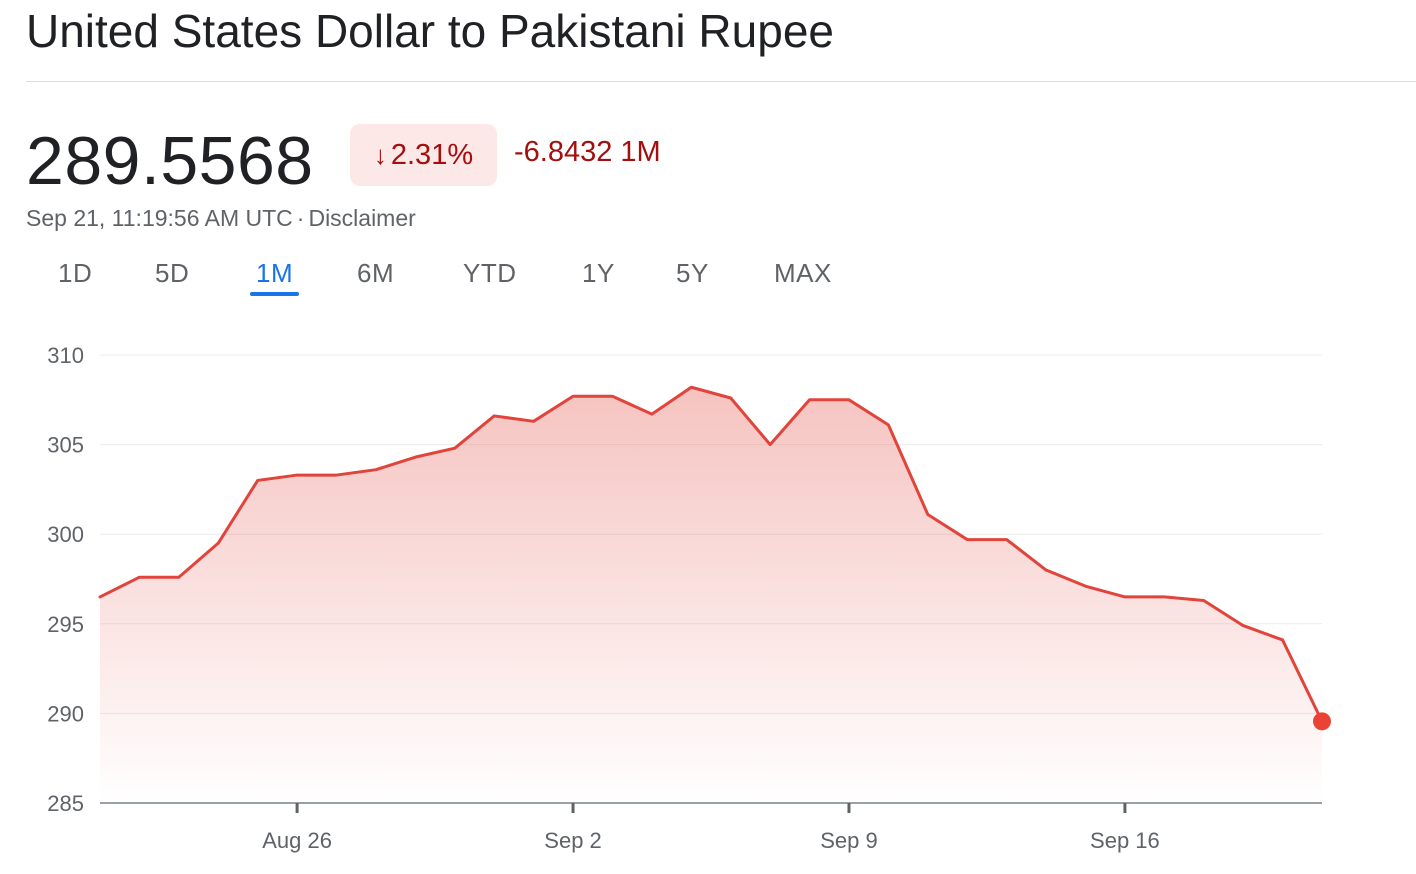 The width and height of the screenshot is (1416, 874). What do you see at coordinates (849, 840) in the screenshot?
I see `x-tick-label: Sep 9` at bounding box center [849, 840].